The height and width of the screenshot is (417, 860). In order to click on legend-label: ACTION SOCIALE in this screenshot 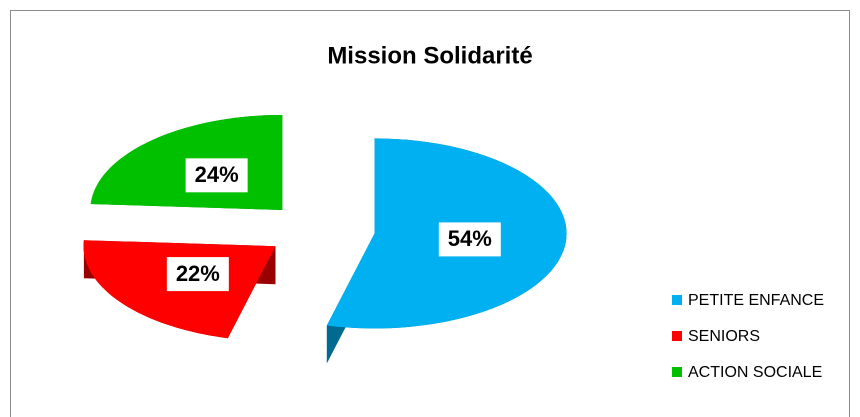, I will do `click(755, 372)`.